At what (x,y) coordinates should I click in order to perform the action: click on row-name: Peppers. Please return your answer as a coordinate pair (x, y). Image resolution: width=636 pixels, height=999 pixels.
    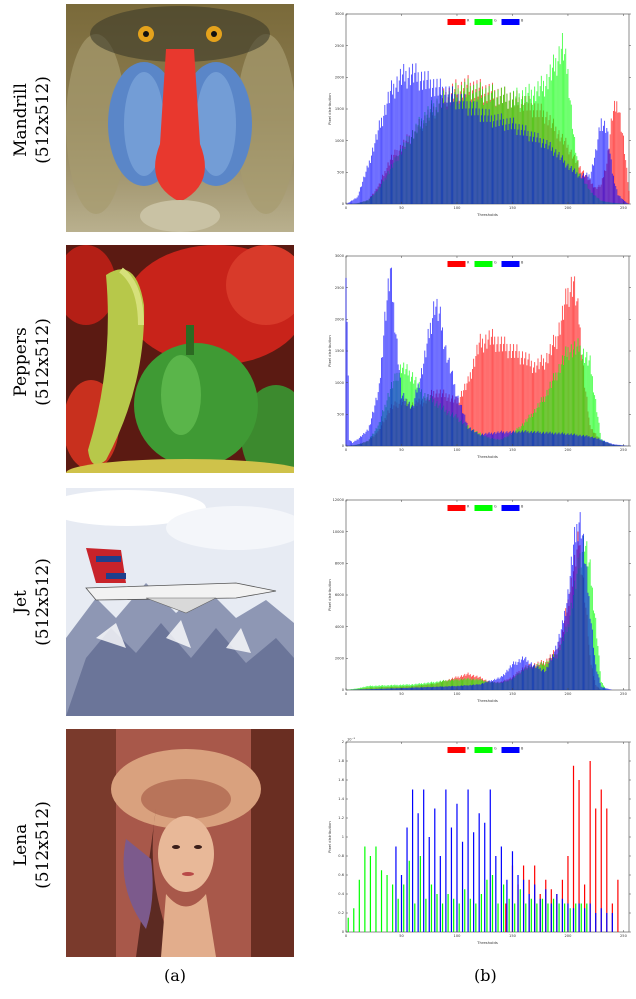
    Looking at the image, I should click on (21, 362).